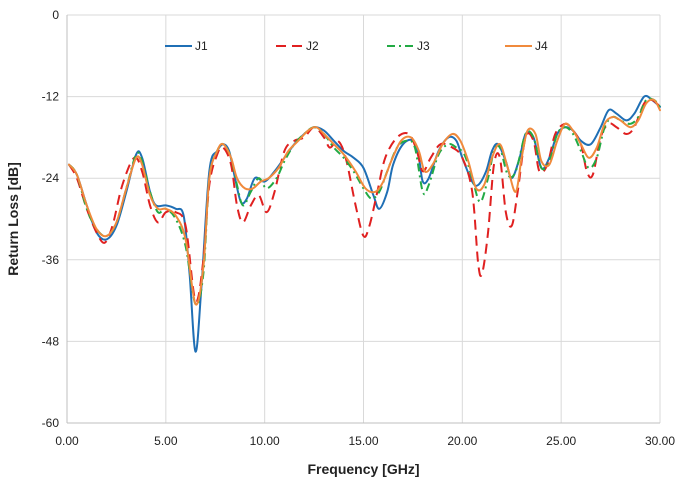 This screenshot has width=679, height=483. What do you see at coordinates (51, 423) in the screenshot?
I see `y-tick-label: -60` at bounding box center [51, 423].